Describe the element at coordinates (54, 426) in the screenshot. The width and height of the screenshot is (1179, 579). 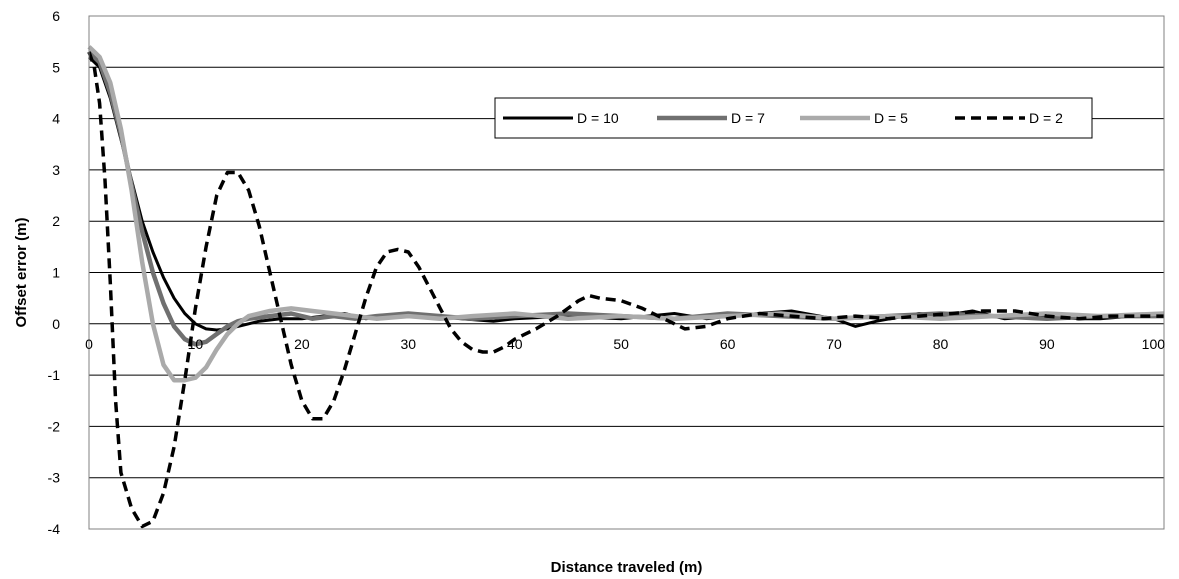
I see `y-tick-label: -2` at that location.